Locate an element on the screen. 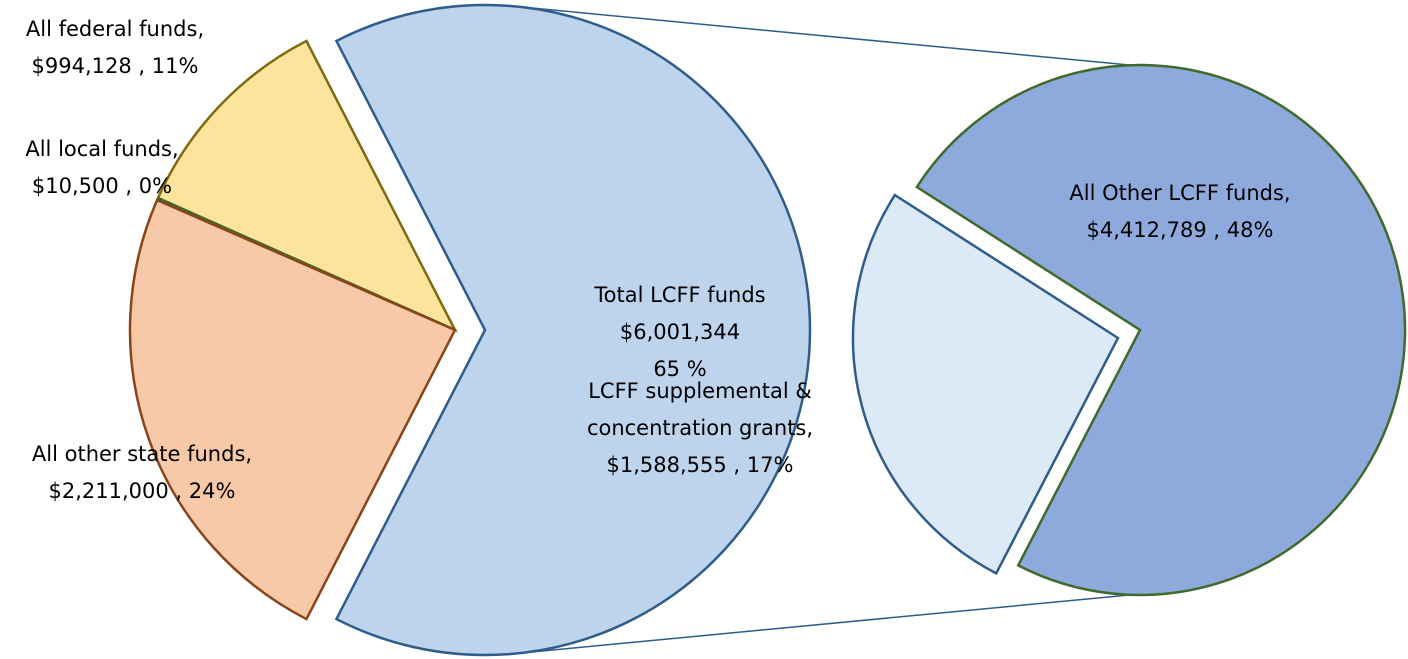 The image size is (1408, 659). data-label: Total LCFF funds is located at coordinates (679, 295).